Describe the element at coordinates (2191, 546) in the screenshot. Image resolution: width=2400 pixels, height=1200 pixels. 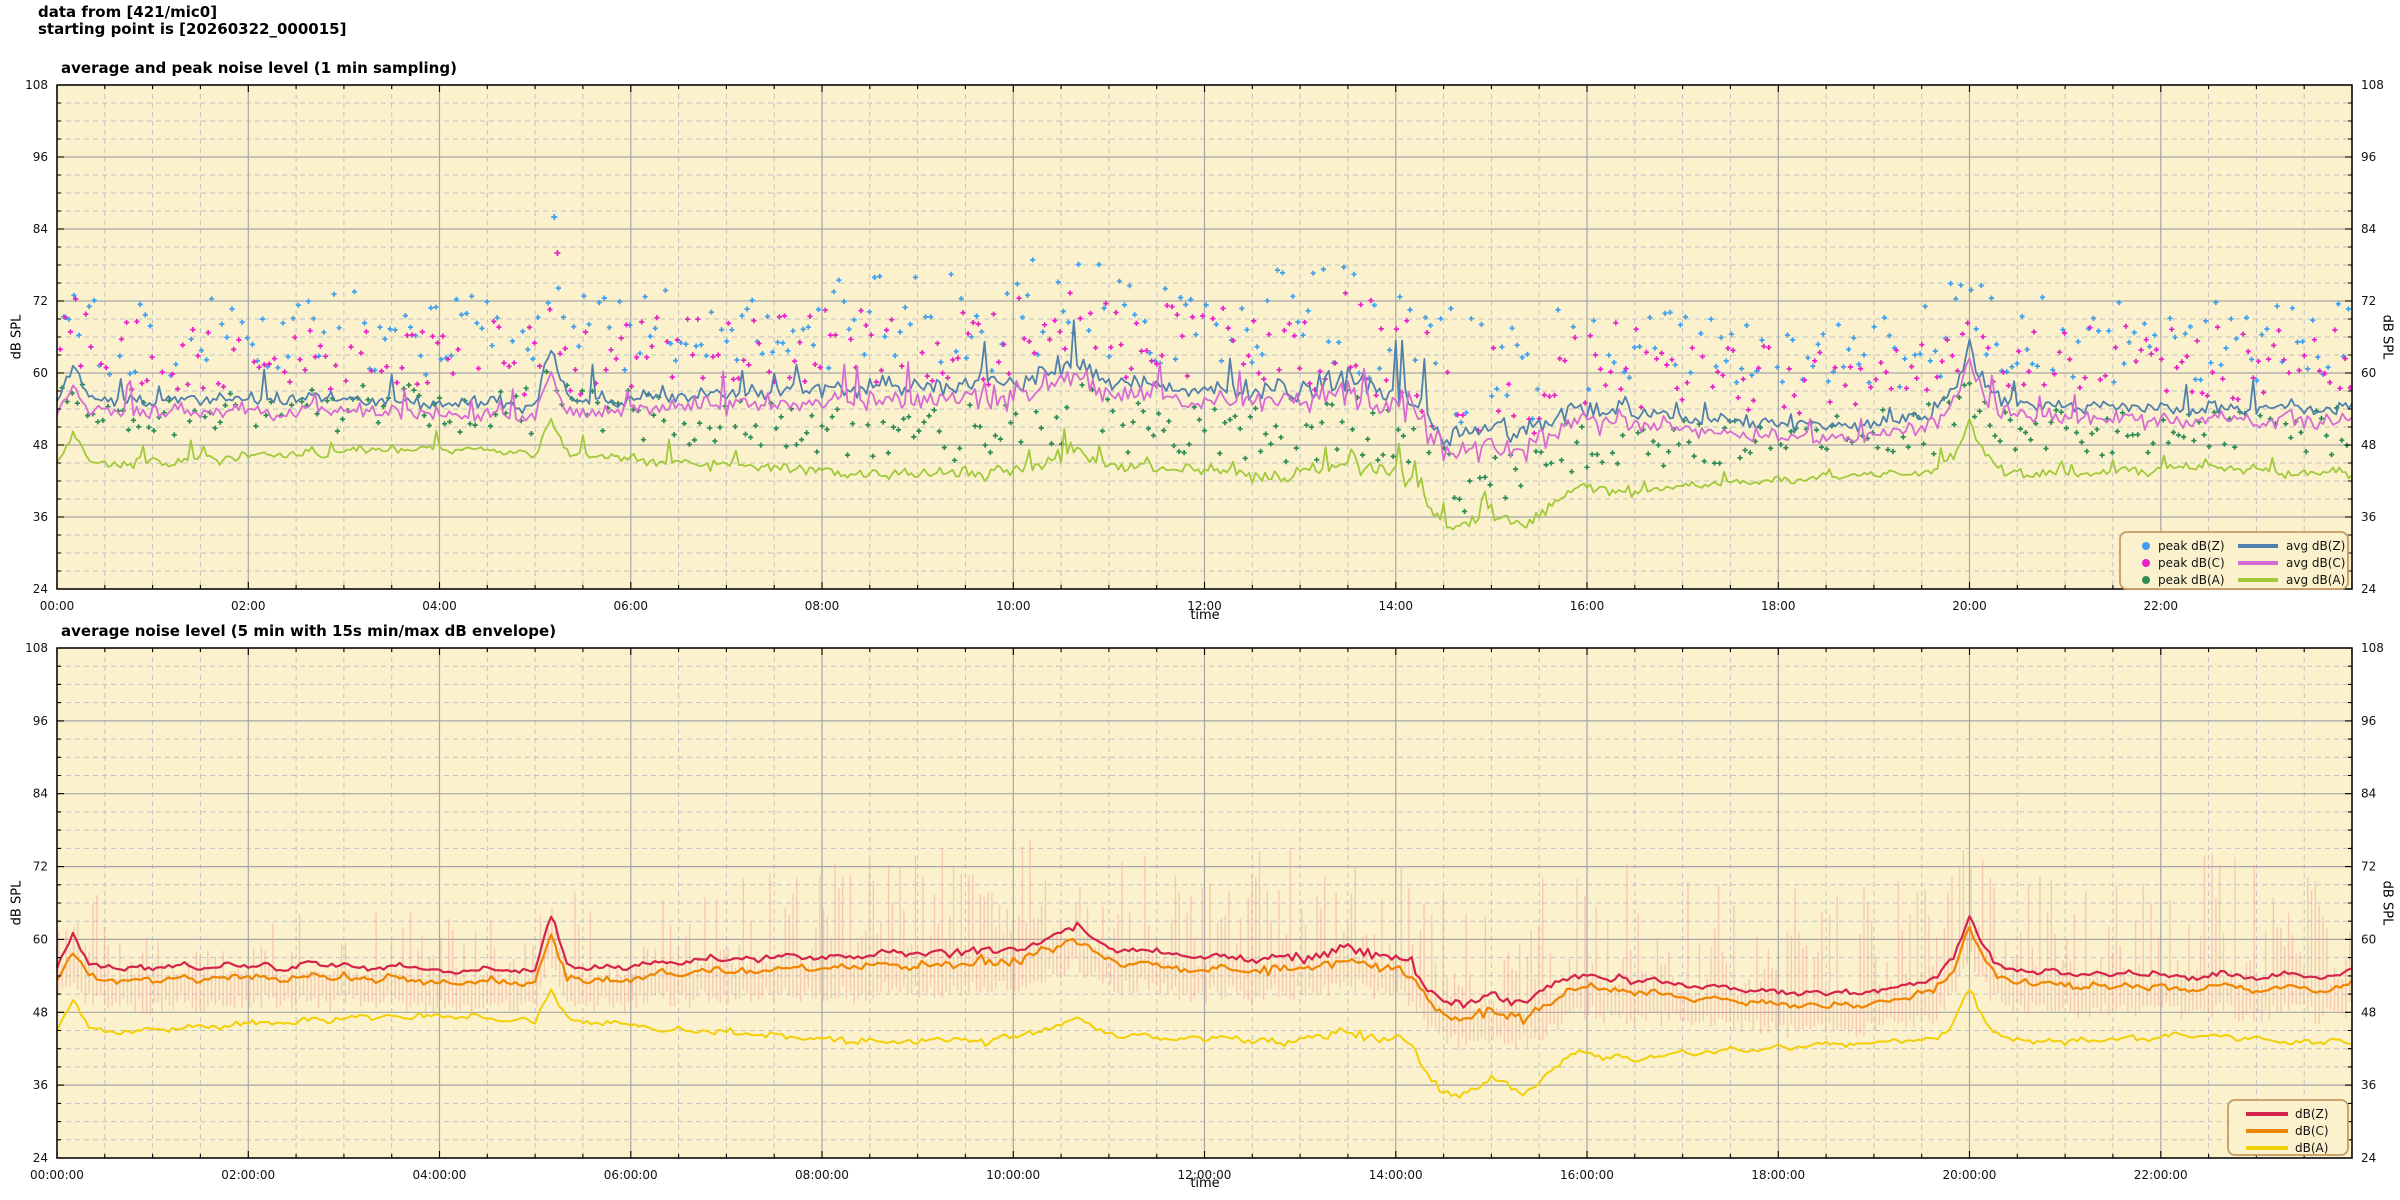
I see `svg-text: peak dB(Z)` at that location.